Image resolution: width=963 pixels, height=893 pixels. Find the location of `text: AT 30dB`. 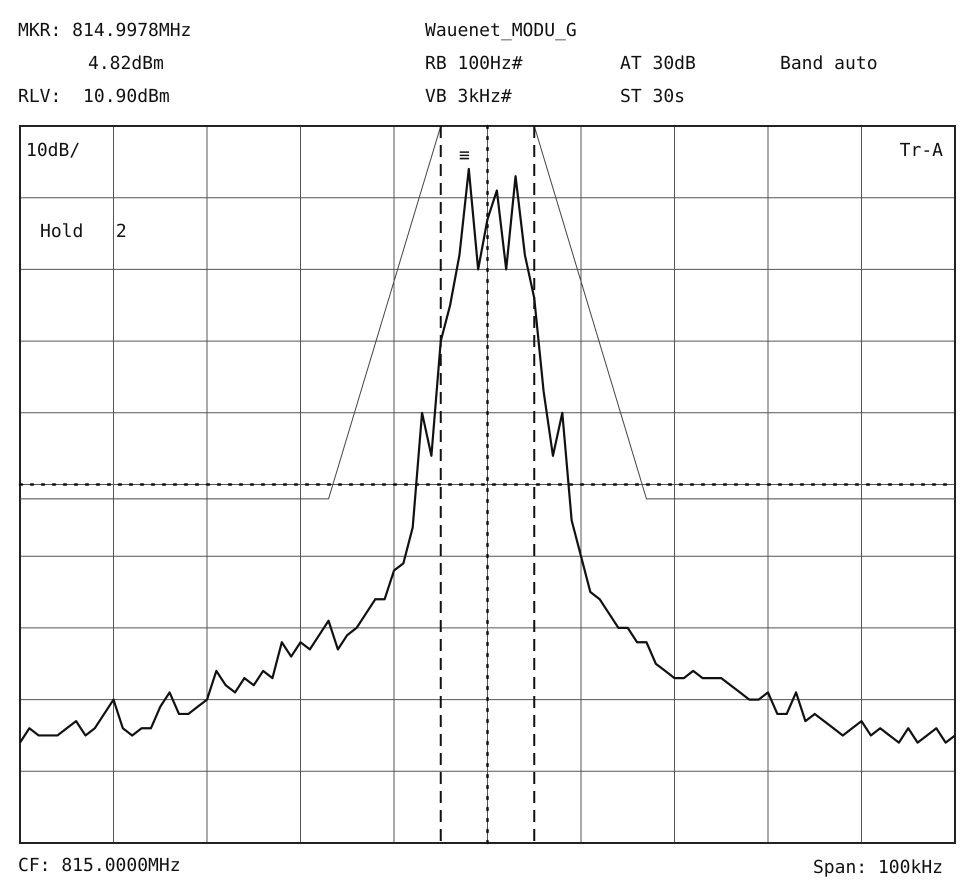

text: AT 30dB is located at coordinates (658, 64).